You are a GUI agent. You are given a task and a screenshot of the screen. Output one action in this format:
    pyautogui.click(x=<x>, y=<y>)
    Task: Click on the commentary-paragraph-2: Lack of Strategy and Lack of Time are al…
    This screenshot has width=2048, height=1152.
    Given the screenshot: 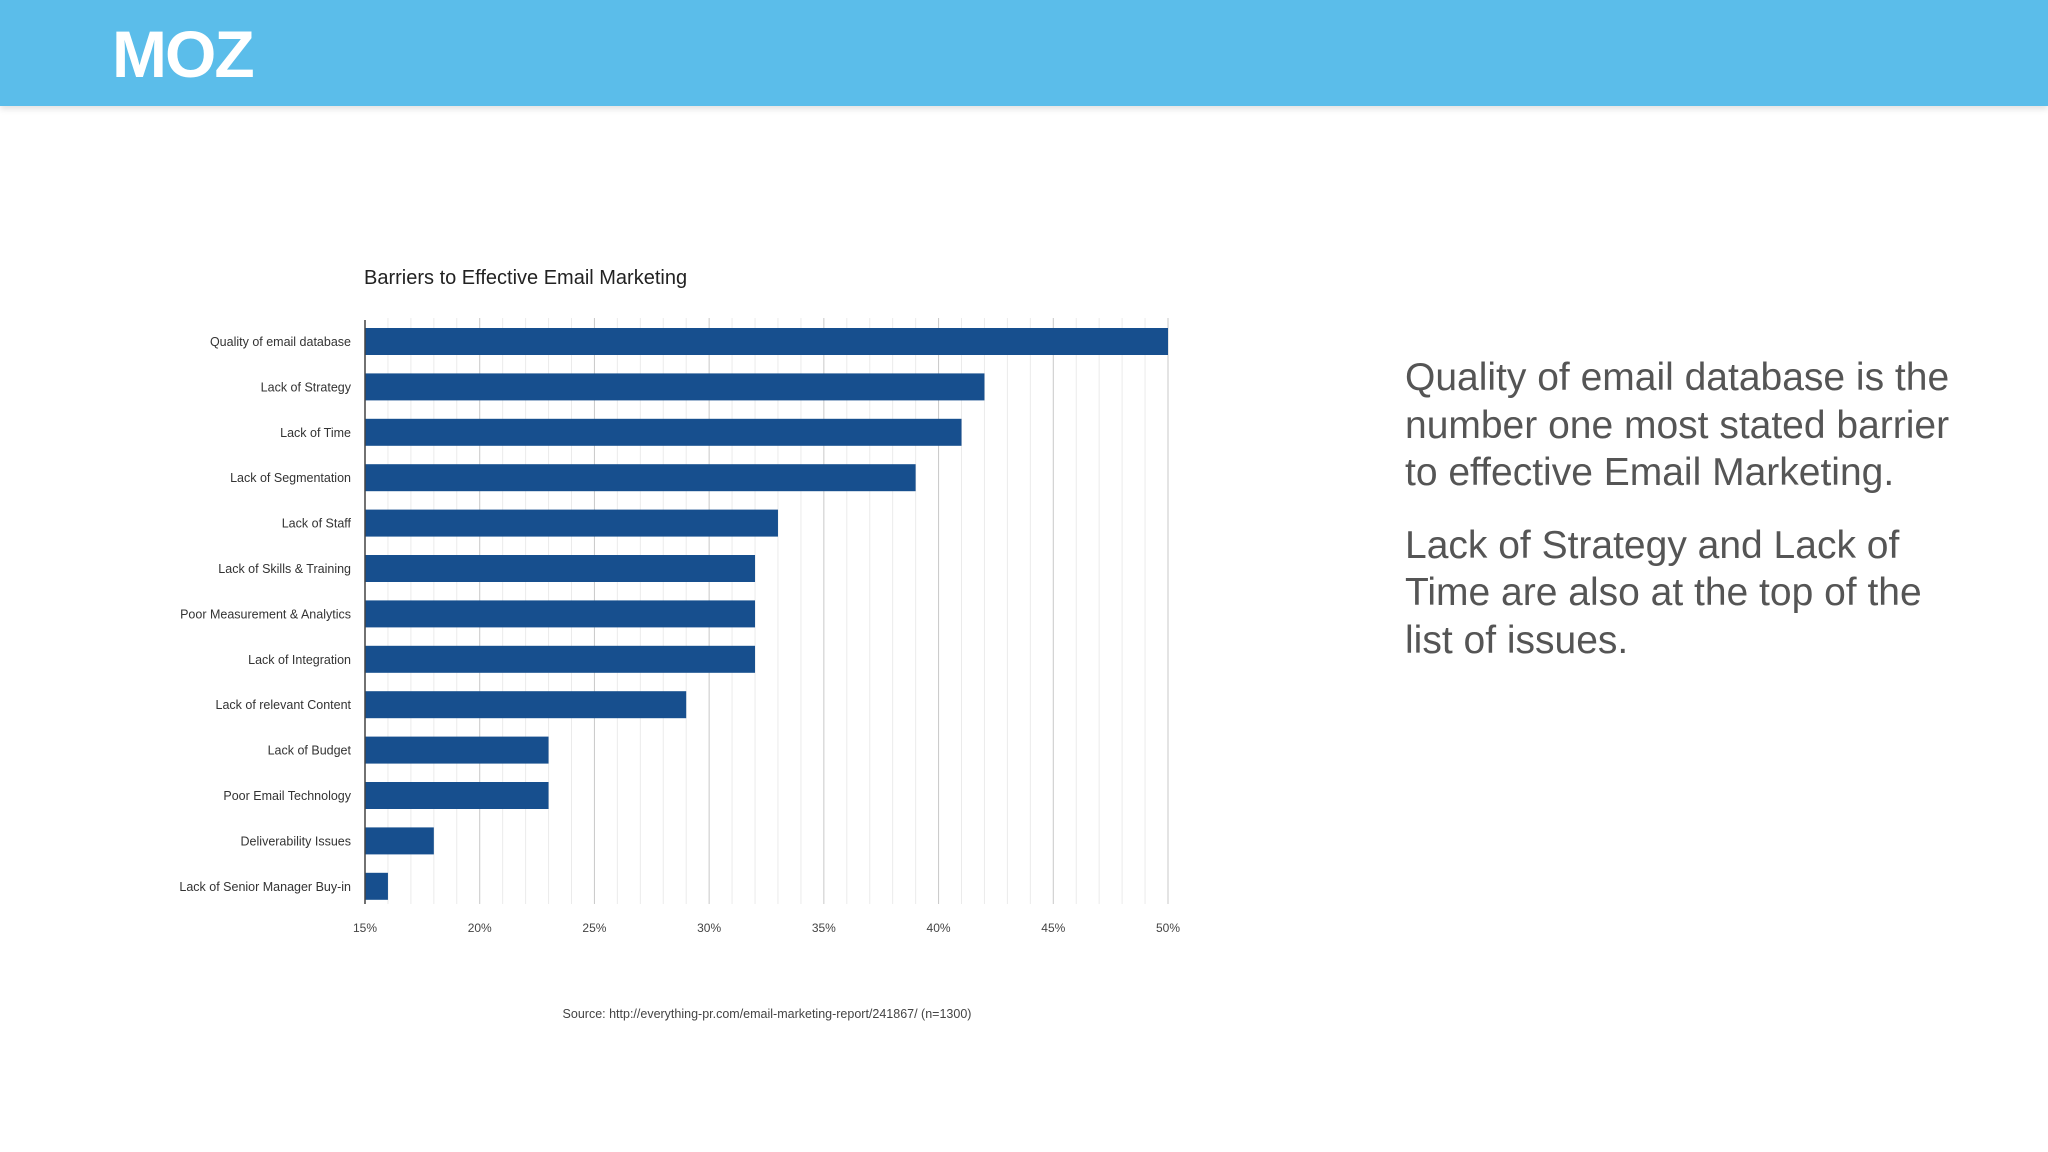 What is the action you would take?
    pyautogui.click(x=1663, y=592)
    